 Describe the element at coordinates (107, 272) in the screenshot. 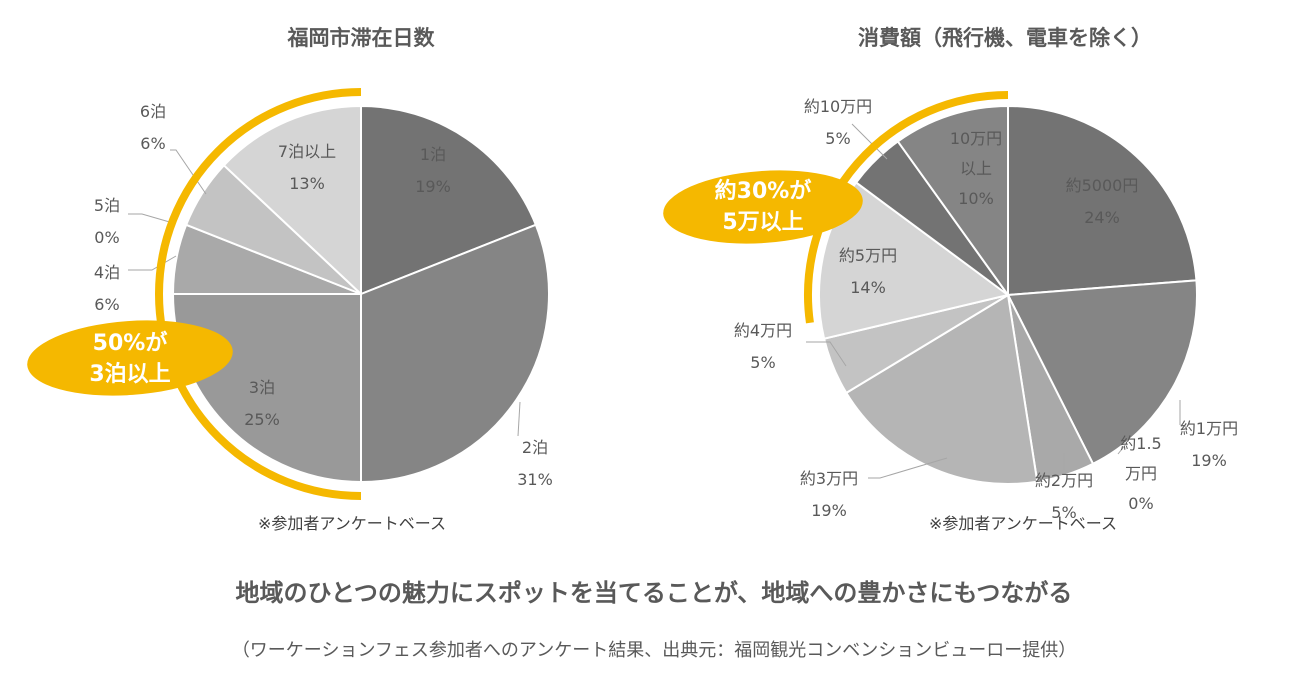

I see `slice-label: 4泊` at that location.